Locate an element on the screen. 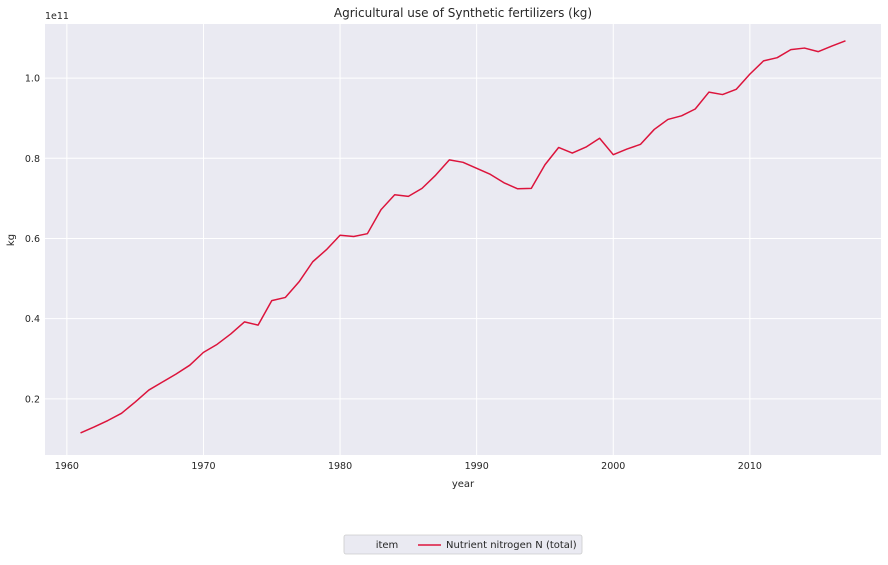 The height and width of the screenshot is (565, 888). y-tick-label: 0.8 is located at coordinates (32, 159).